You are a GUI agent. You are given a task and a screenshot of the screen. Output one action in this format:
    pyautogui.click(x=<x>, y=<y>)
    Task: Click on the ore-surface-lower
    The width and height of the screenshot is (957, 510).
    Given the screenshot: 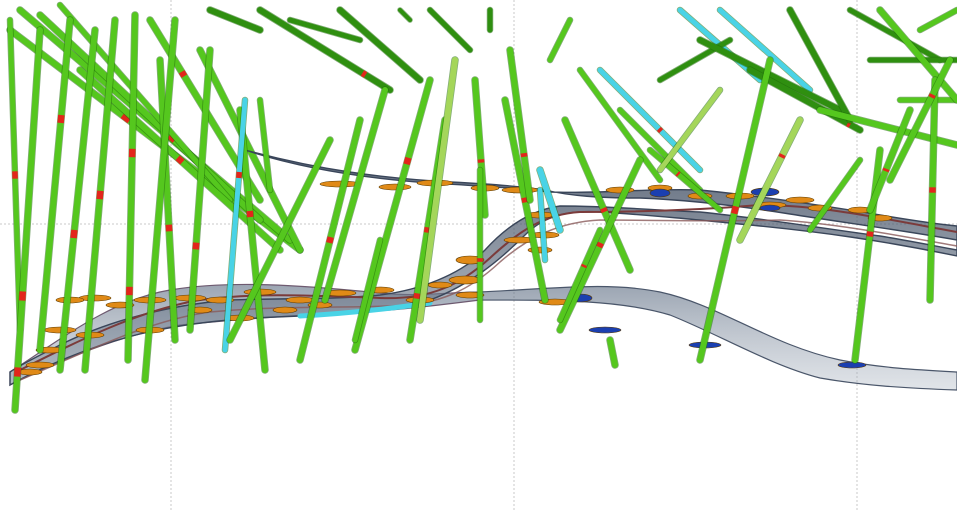 What is the action you would take?
    pyautogui.click(x=718, y=338)
    